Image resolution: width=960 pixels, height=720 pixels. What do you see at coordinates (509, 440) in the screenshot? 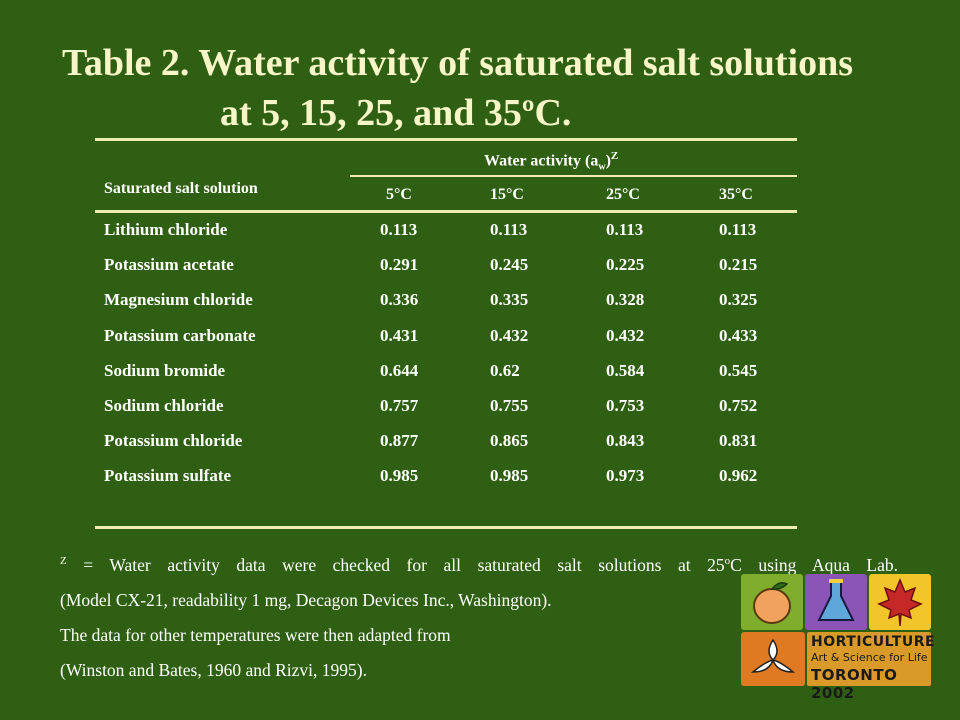
I see `water-activity-value: 0.865` at bounding box center [509, 440].